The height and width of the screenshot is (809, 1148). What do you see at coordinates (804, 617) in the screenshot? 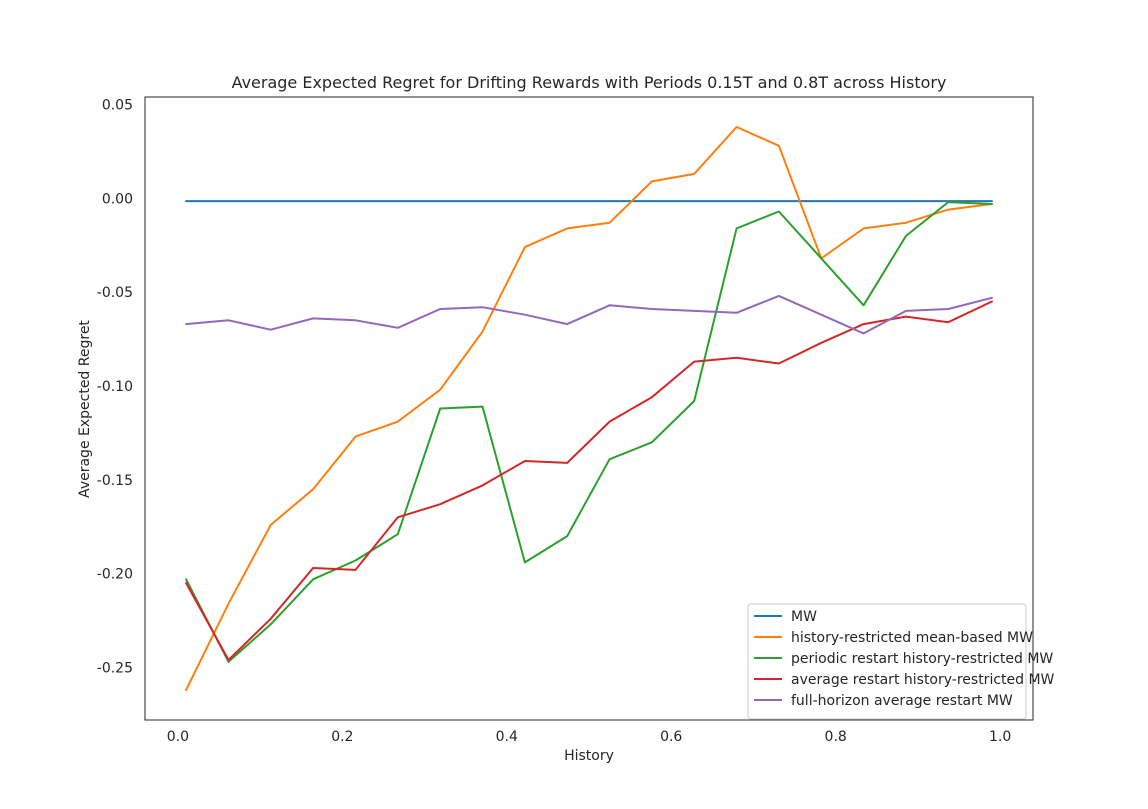
I see `legend-label: MW` at bounding box center [804, 617].